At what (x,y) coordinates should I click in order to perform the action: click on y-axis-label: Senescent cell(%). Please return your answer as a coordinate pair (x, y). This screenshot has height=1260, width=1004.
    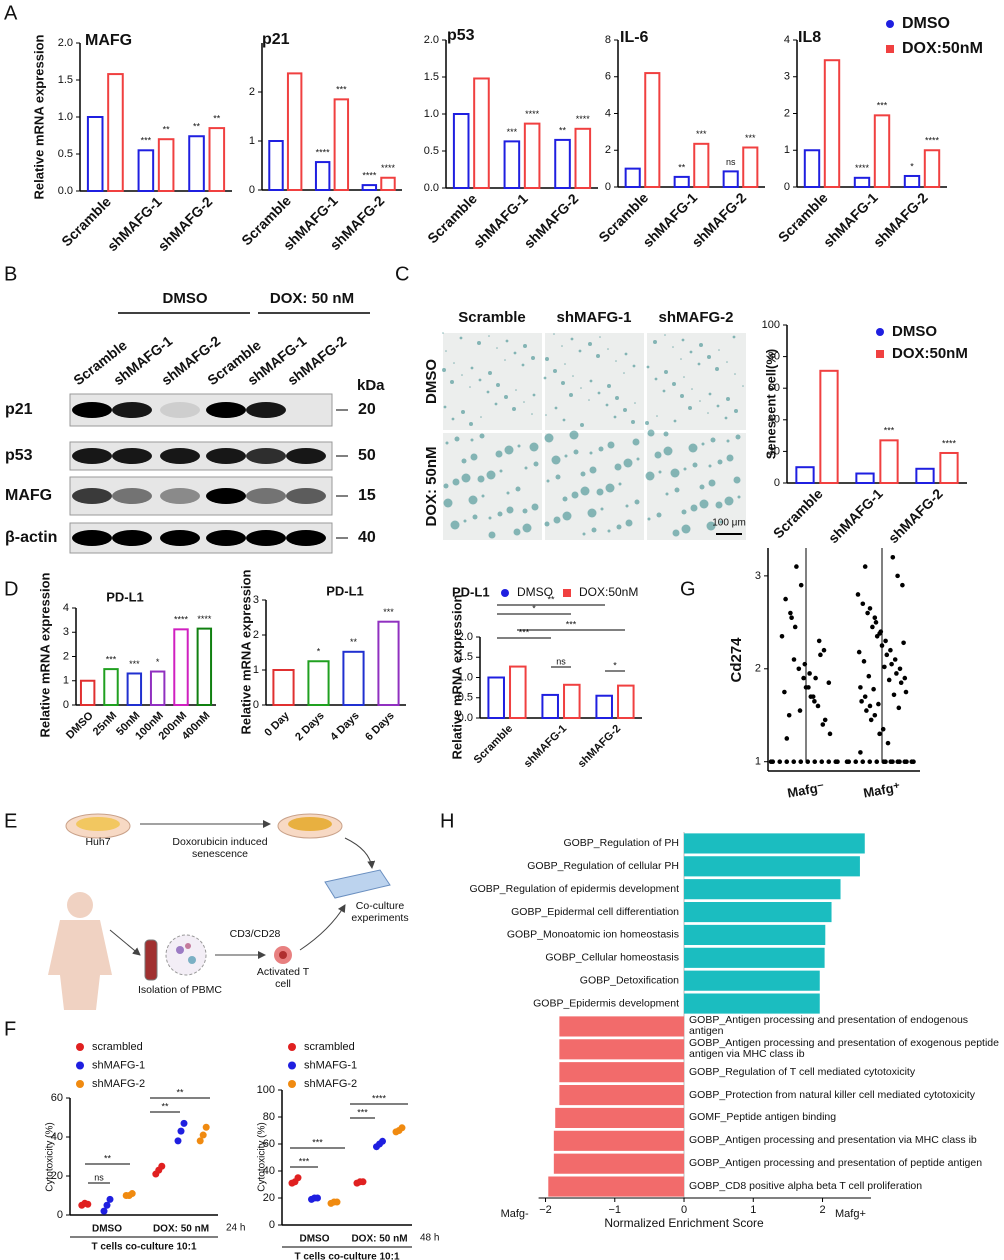
    Looking at the image, I should click on (770, 404).